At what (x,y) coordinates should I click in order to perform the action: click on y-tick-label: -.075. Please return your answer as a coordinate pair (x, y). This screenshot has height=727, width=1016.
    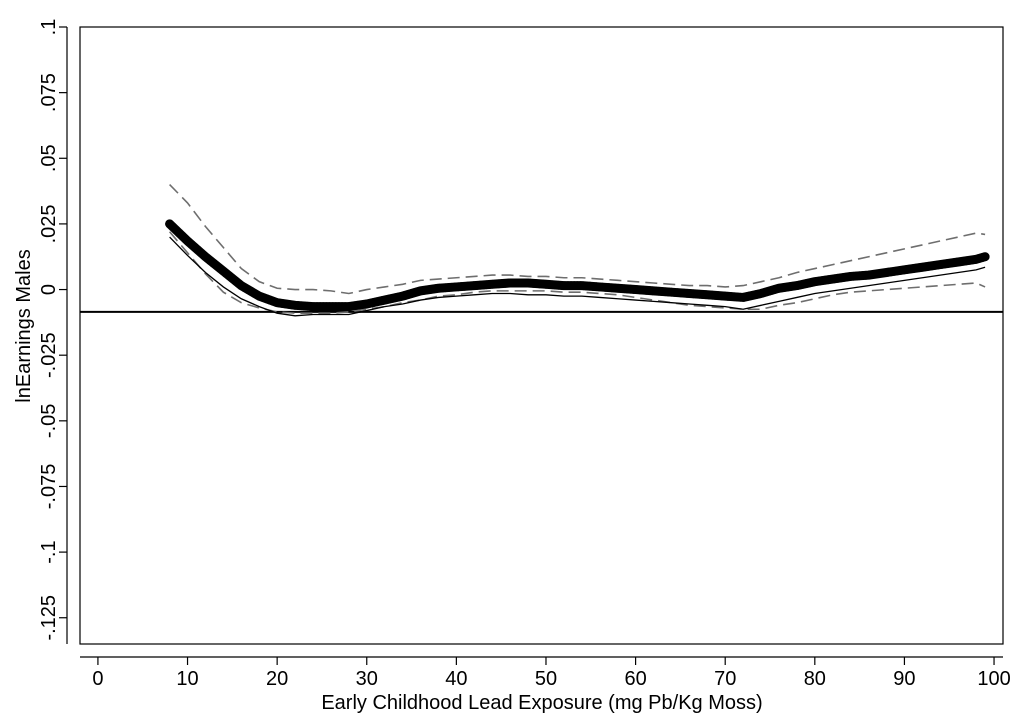
    Looking at the image, I should click on (49, 487).